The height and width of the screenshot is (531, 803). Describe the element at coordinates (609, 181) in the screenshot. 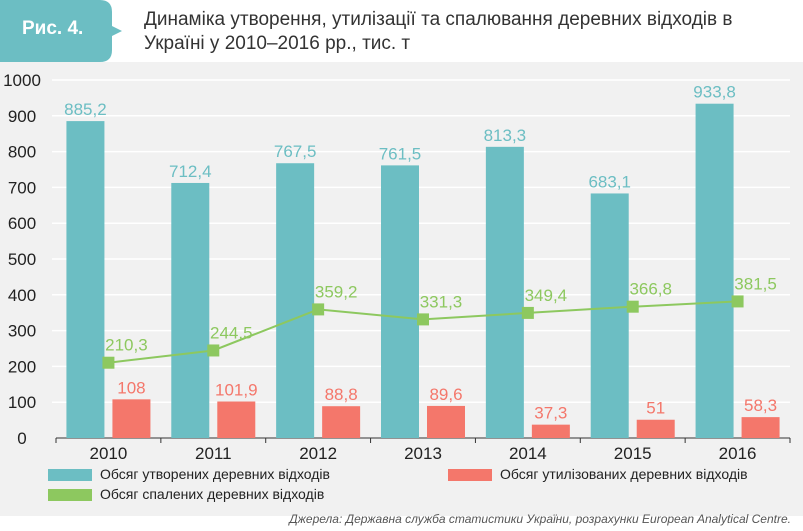

I see `data-label-generated: 683,1` at that location.